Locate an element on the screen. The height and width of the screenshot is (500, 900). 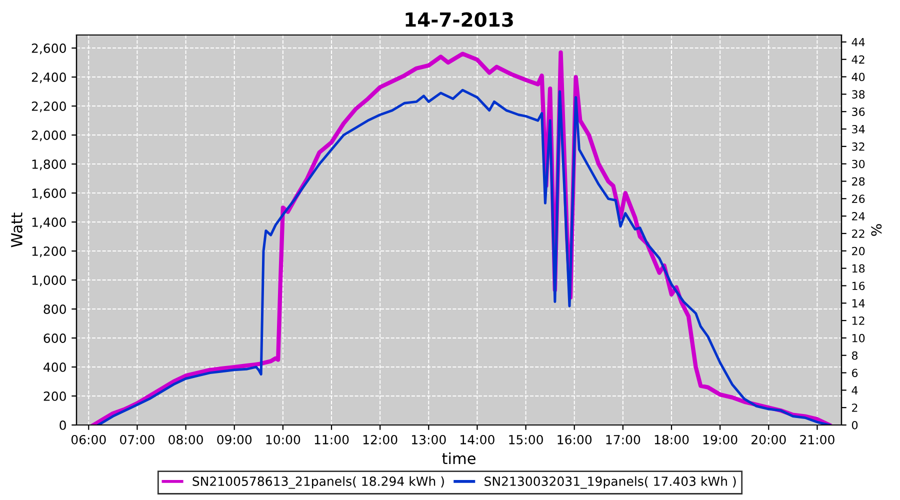
x-tick-label: 06:00 is located at coordinates (88, 439).